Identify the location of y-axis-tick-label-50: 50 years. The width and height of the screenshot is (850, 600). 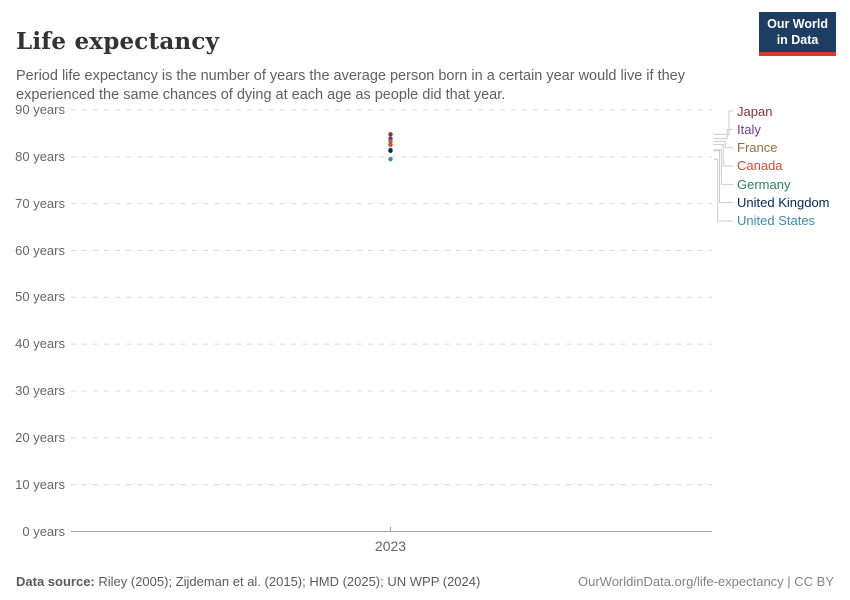
(40, 297).